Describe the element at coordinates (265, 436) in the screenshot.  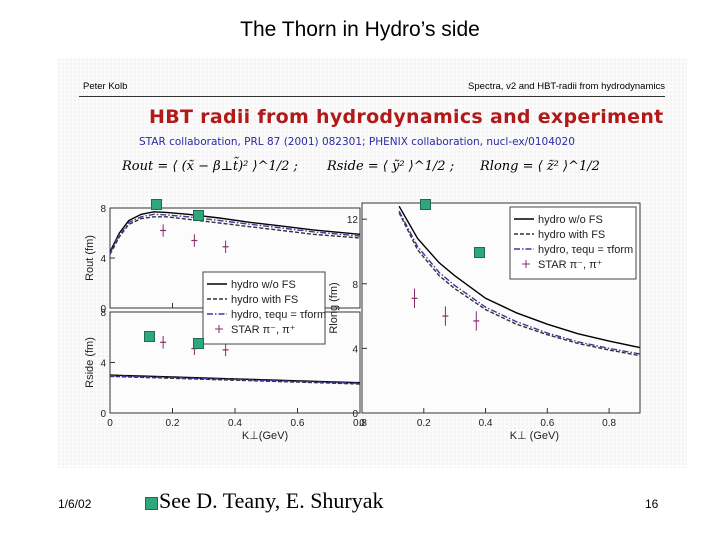
I see `x-axis-label: K⊥(GeV)` at that location.